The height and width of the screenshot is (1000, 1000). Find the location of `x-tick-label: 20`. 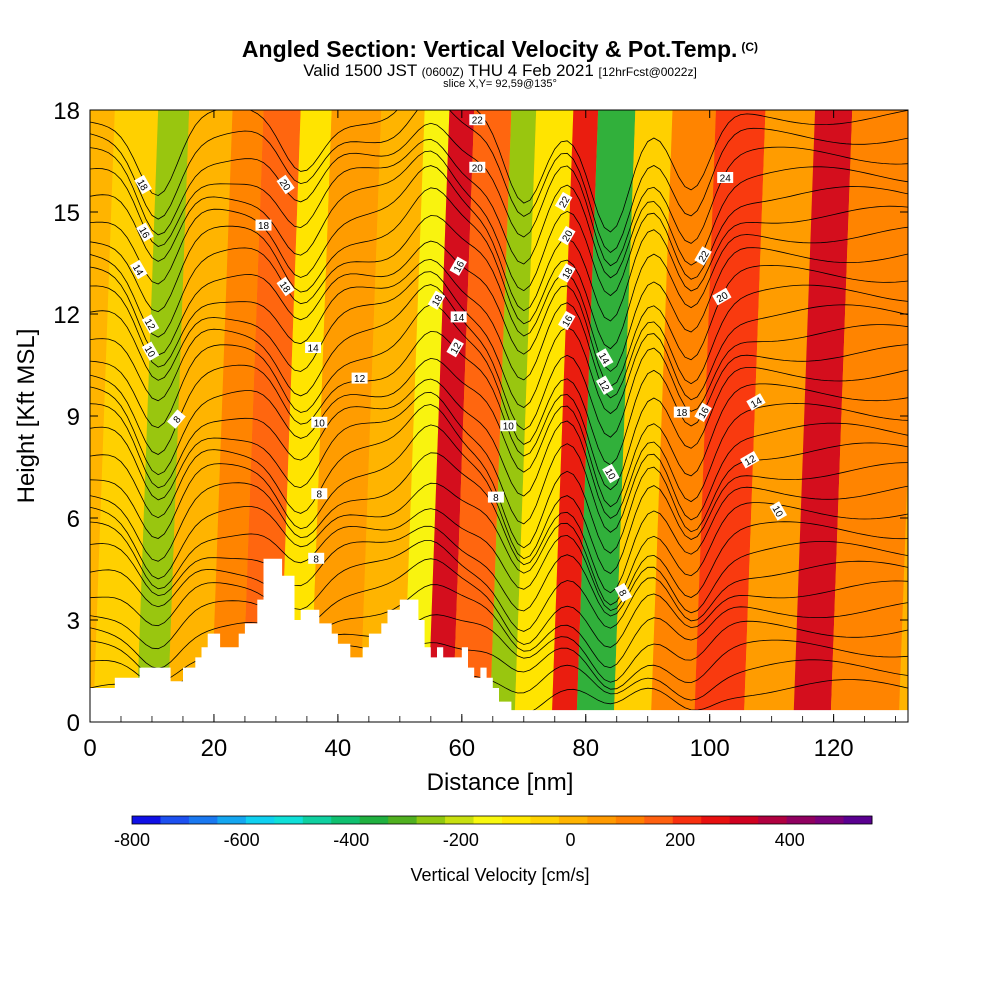

x-tick-label: 20 is located at coordinates (214, 748).